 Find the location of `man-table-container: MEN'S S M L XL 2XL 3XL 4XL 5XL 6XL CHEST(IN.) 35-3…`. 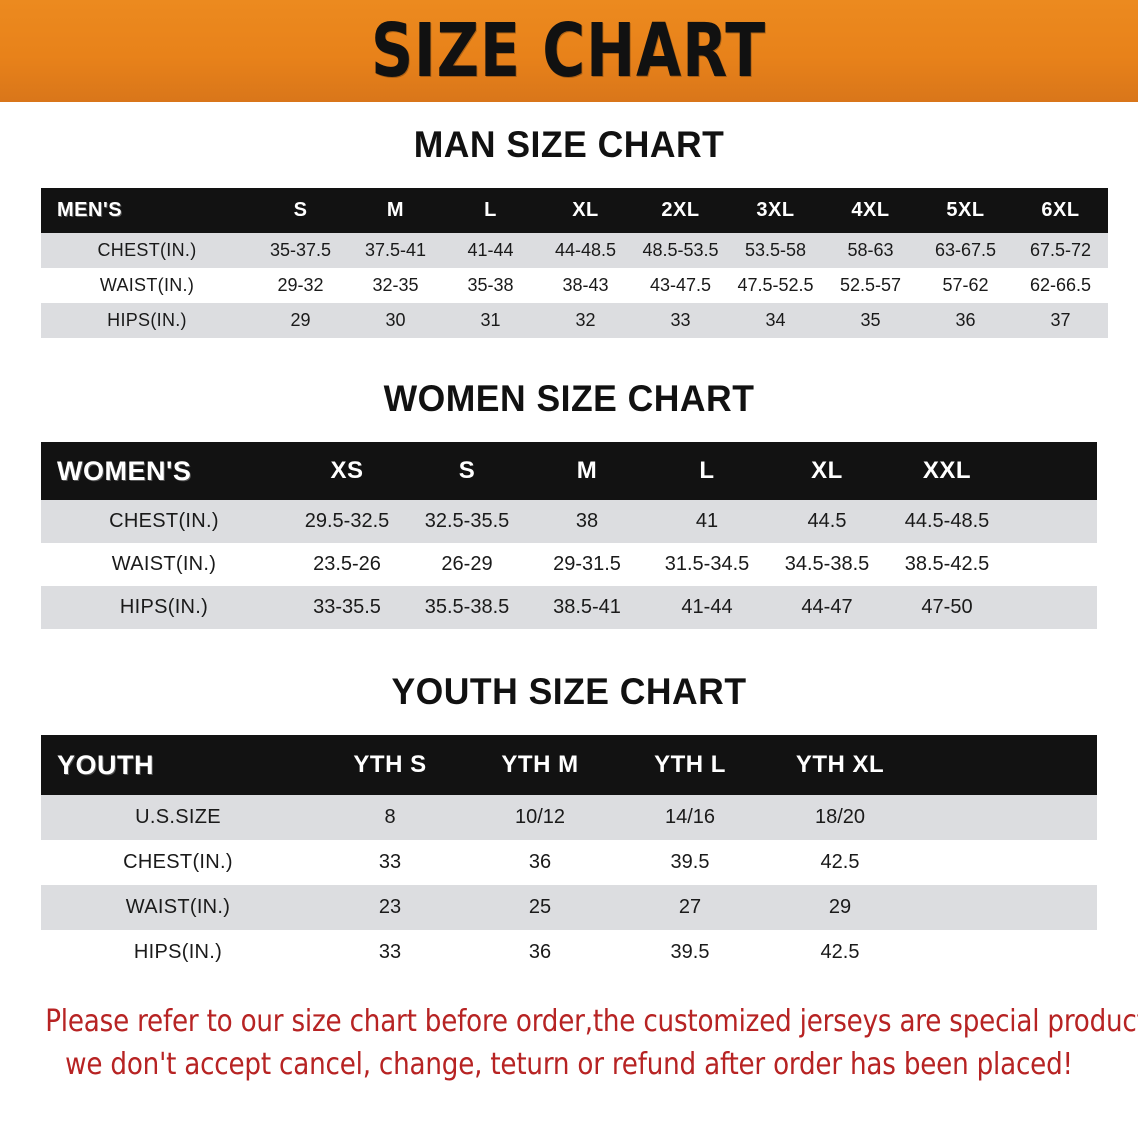

man-table-container: MEN'S S M L XL 2XL 3XL 4XL 5XL 6XL CHEST(IN.) 35-3… is located at coordinates (574, 263).